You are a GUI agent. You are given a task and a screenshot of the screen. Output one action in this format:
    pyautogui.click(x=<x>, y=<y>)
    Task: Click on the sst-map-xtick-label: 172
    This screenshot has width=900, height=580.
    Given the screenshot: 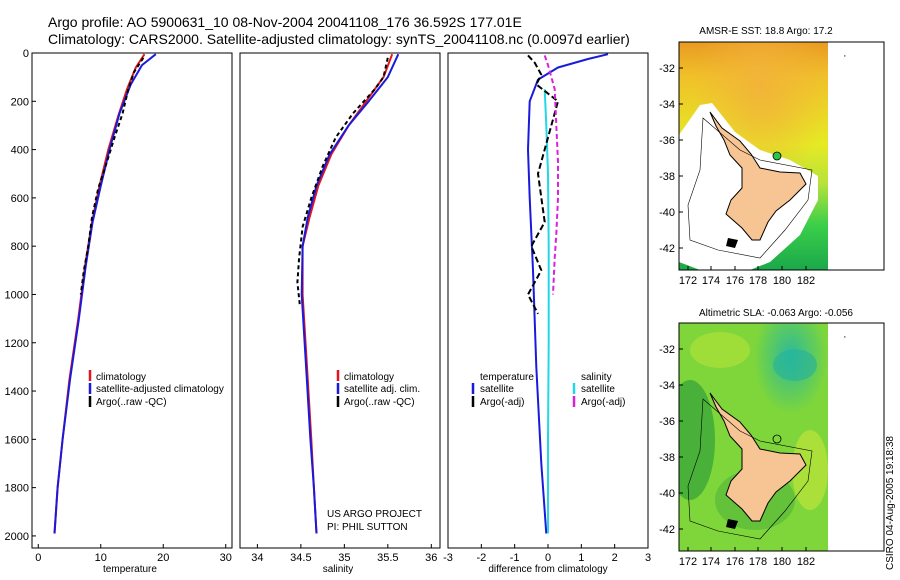 What is the action you would take?
    pyautogui.click(x=688, y=281)
    